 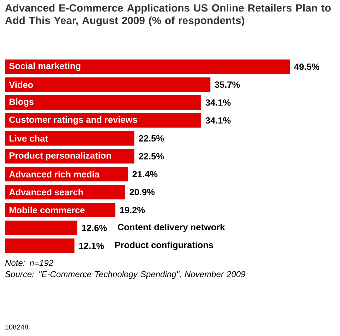 What do you see at coordinates (95, 228) in the screenshot?
I see `data-label: 12.6%` at bounding box center [95, 228].